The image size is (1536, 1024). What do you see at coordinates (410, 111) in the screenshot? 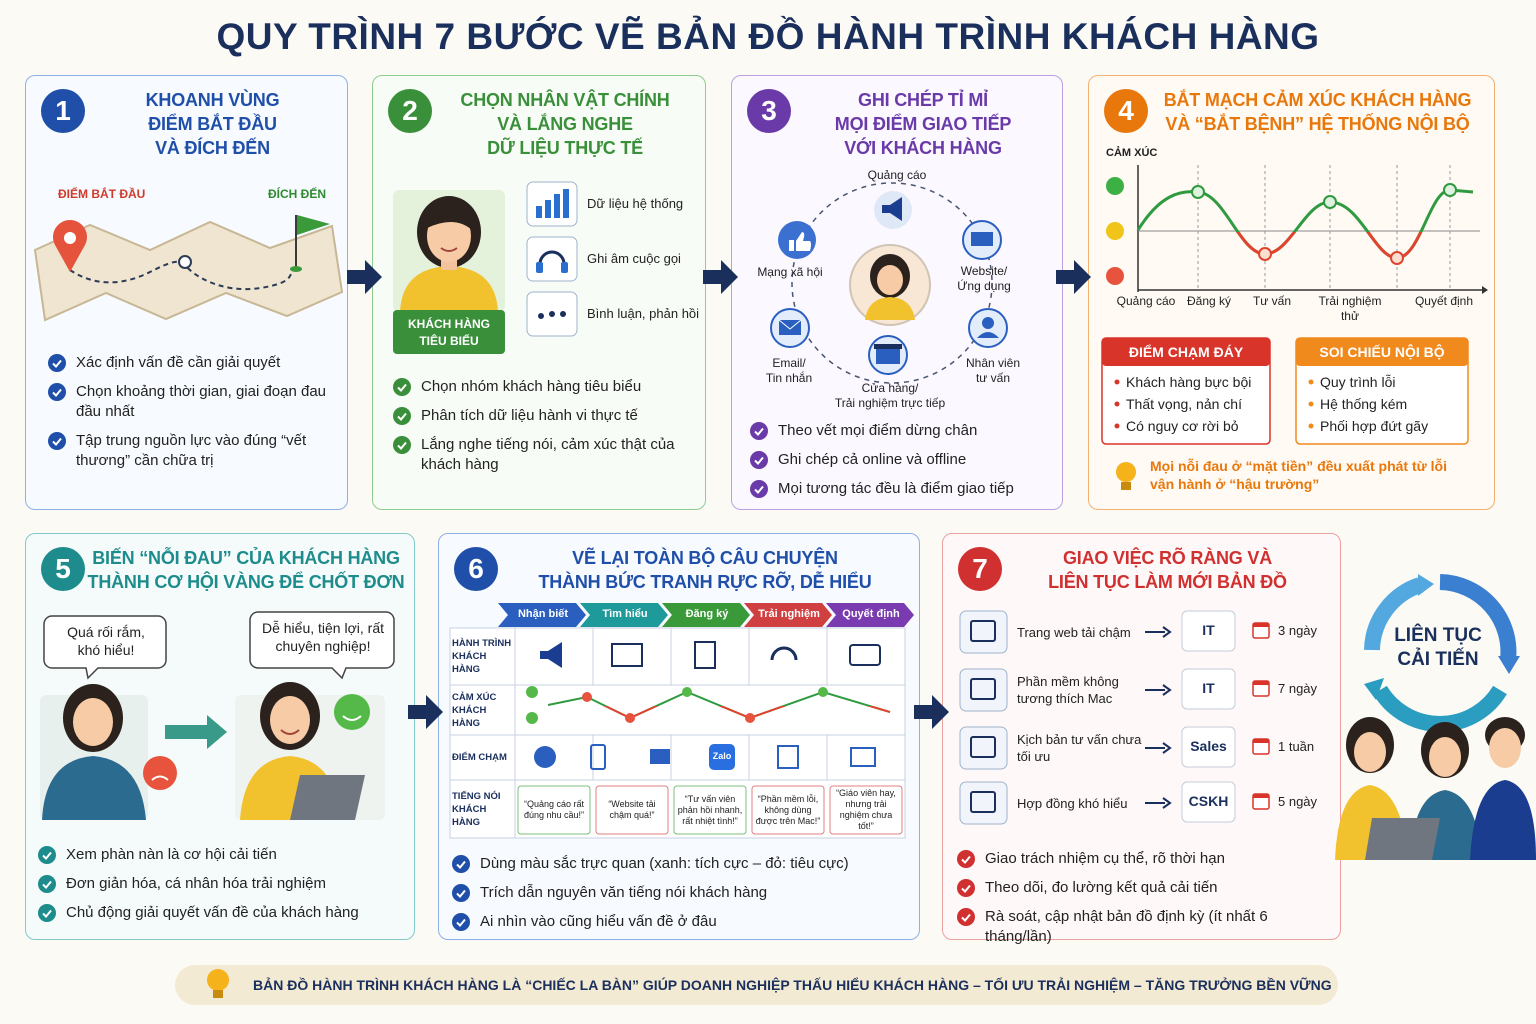
I see `step-number: 2` at bounding box center [410, 111].